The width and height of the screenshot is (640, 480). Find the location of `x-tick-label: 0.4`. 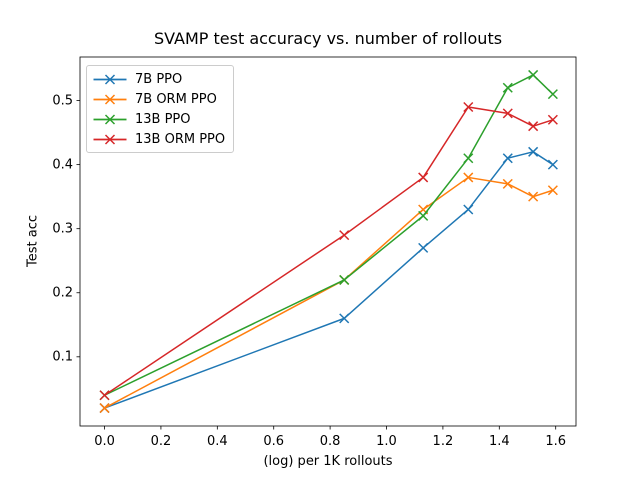

x-tick-label: 0.4 is located at coordinates (217, 441).